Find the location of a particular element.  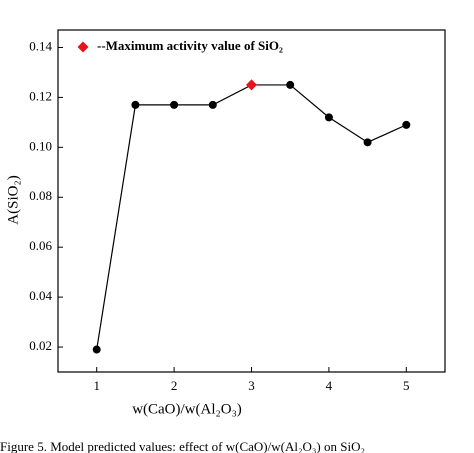

y-tick-label: 0.08 is located at coordinates (40, 195).